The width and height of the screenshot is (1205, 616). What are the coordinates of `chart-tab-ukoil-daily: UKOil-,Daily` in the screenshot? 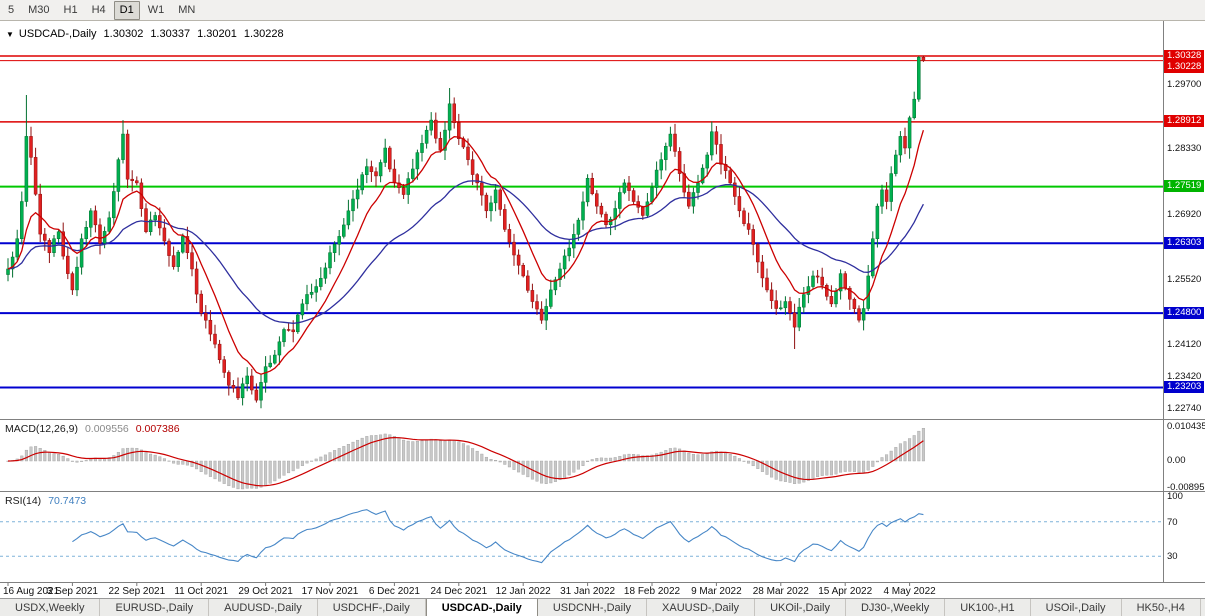 It's located at (800, 607).